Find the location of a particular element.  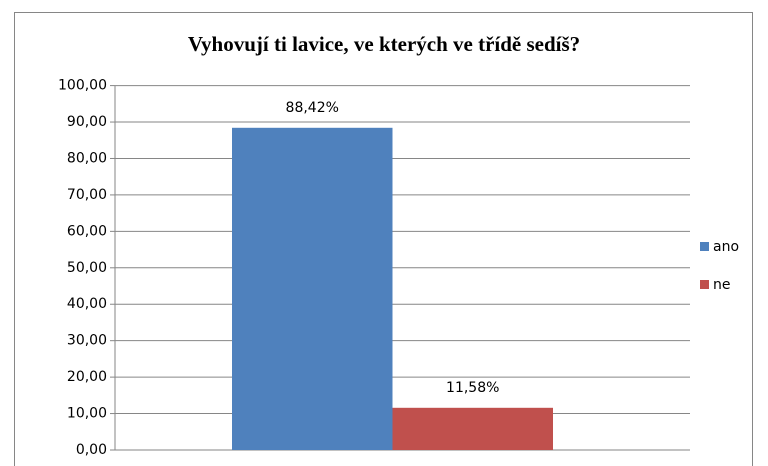

legend-label: ano is located at coordinates (726, 247).